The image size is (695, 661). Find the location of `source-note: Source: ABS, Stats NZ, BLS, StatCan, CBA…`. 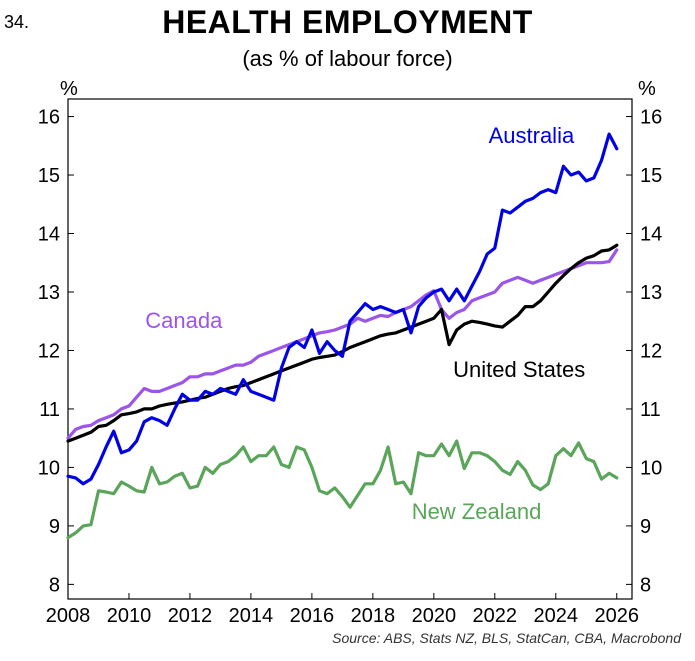

source-note: Source: ABS, Stats NZ, BLS, StatCan, CBA… is located at coordinates (506, 638).